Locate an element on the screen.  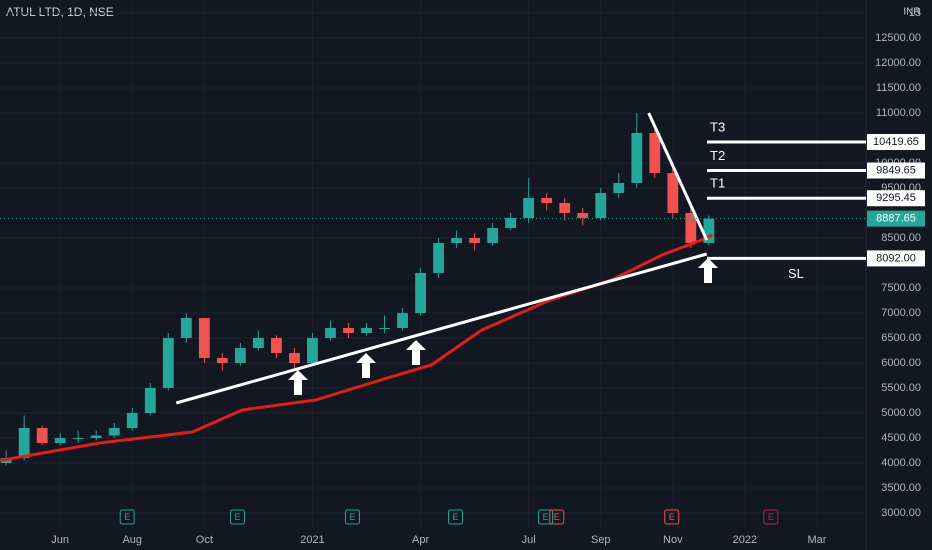
level-label: 8092.00 is located at coordinates (896, 258).